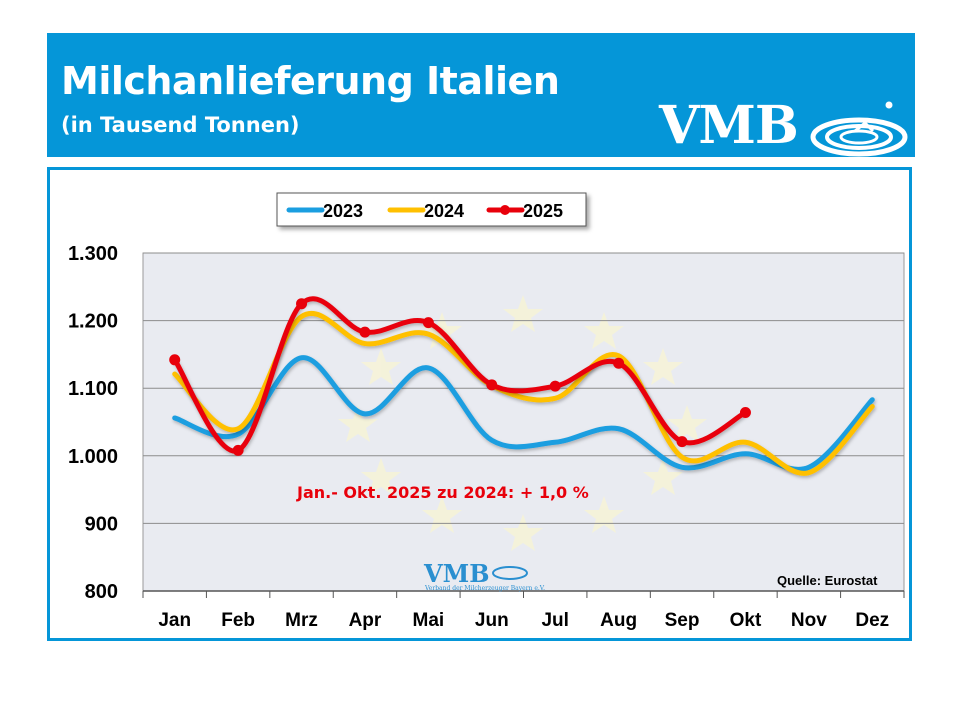 This screenshot has height=720, width=960. What do you see at coordinates (523, 611) in the screenshot?
I see `x-axis-tick-labels: Jan Feb Mrz Apr Mai Jun Jul Aug Sep Okt Nov Dez` at bounding box center [523, 611].